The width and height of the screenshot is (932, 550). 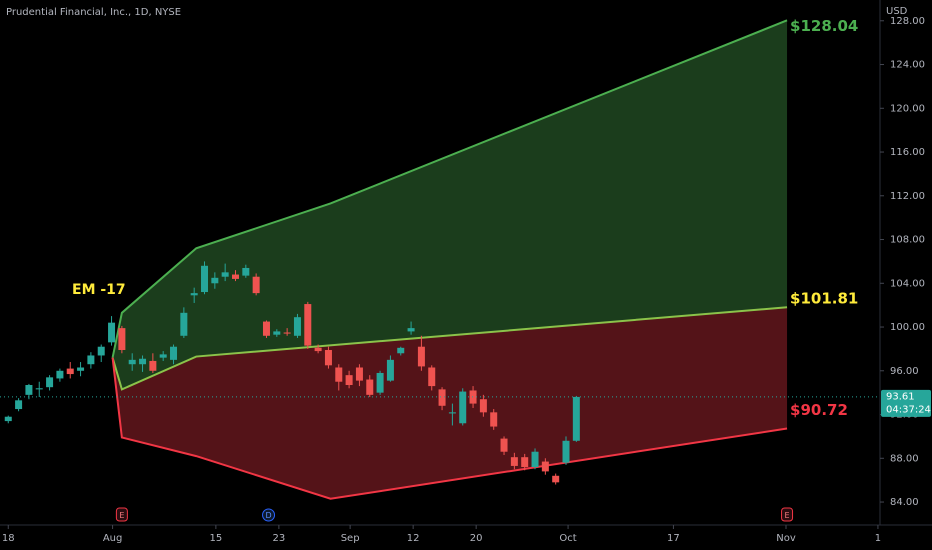 What do you see at coordinates (824, 299) in the screenshot?
I see `middle-band-label: $101.81` at bounding box center [824, 299].